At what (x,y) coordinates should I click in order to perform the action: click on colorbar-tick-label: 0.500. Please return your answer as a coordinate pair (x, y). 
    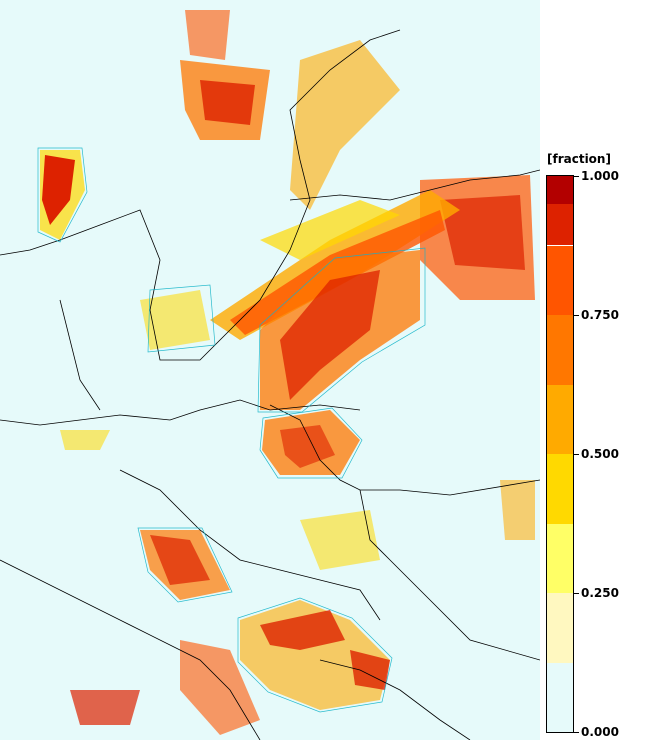
    Looking at the image, I should click on (600, 454).